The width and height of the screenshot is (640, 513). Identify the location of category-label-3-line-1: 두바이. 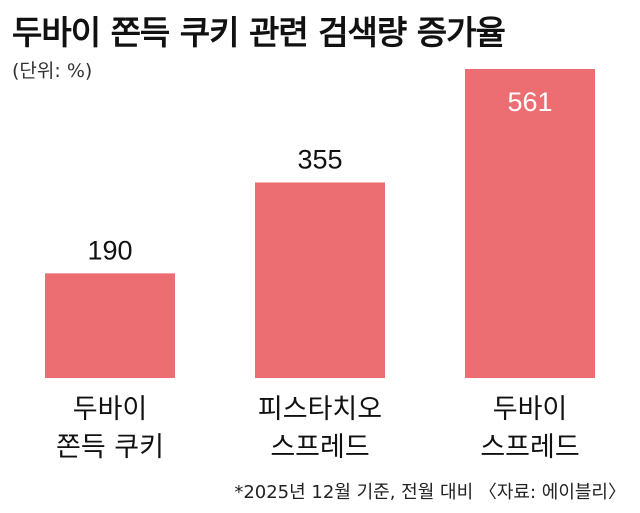
(530, 409).